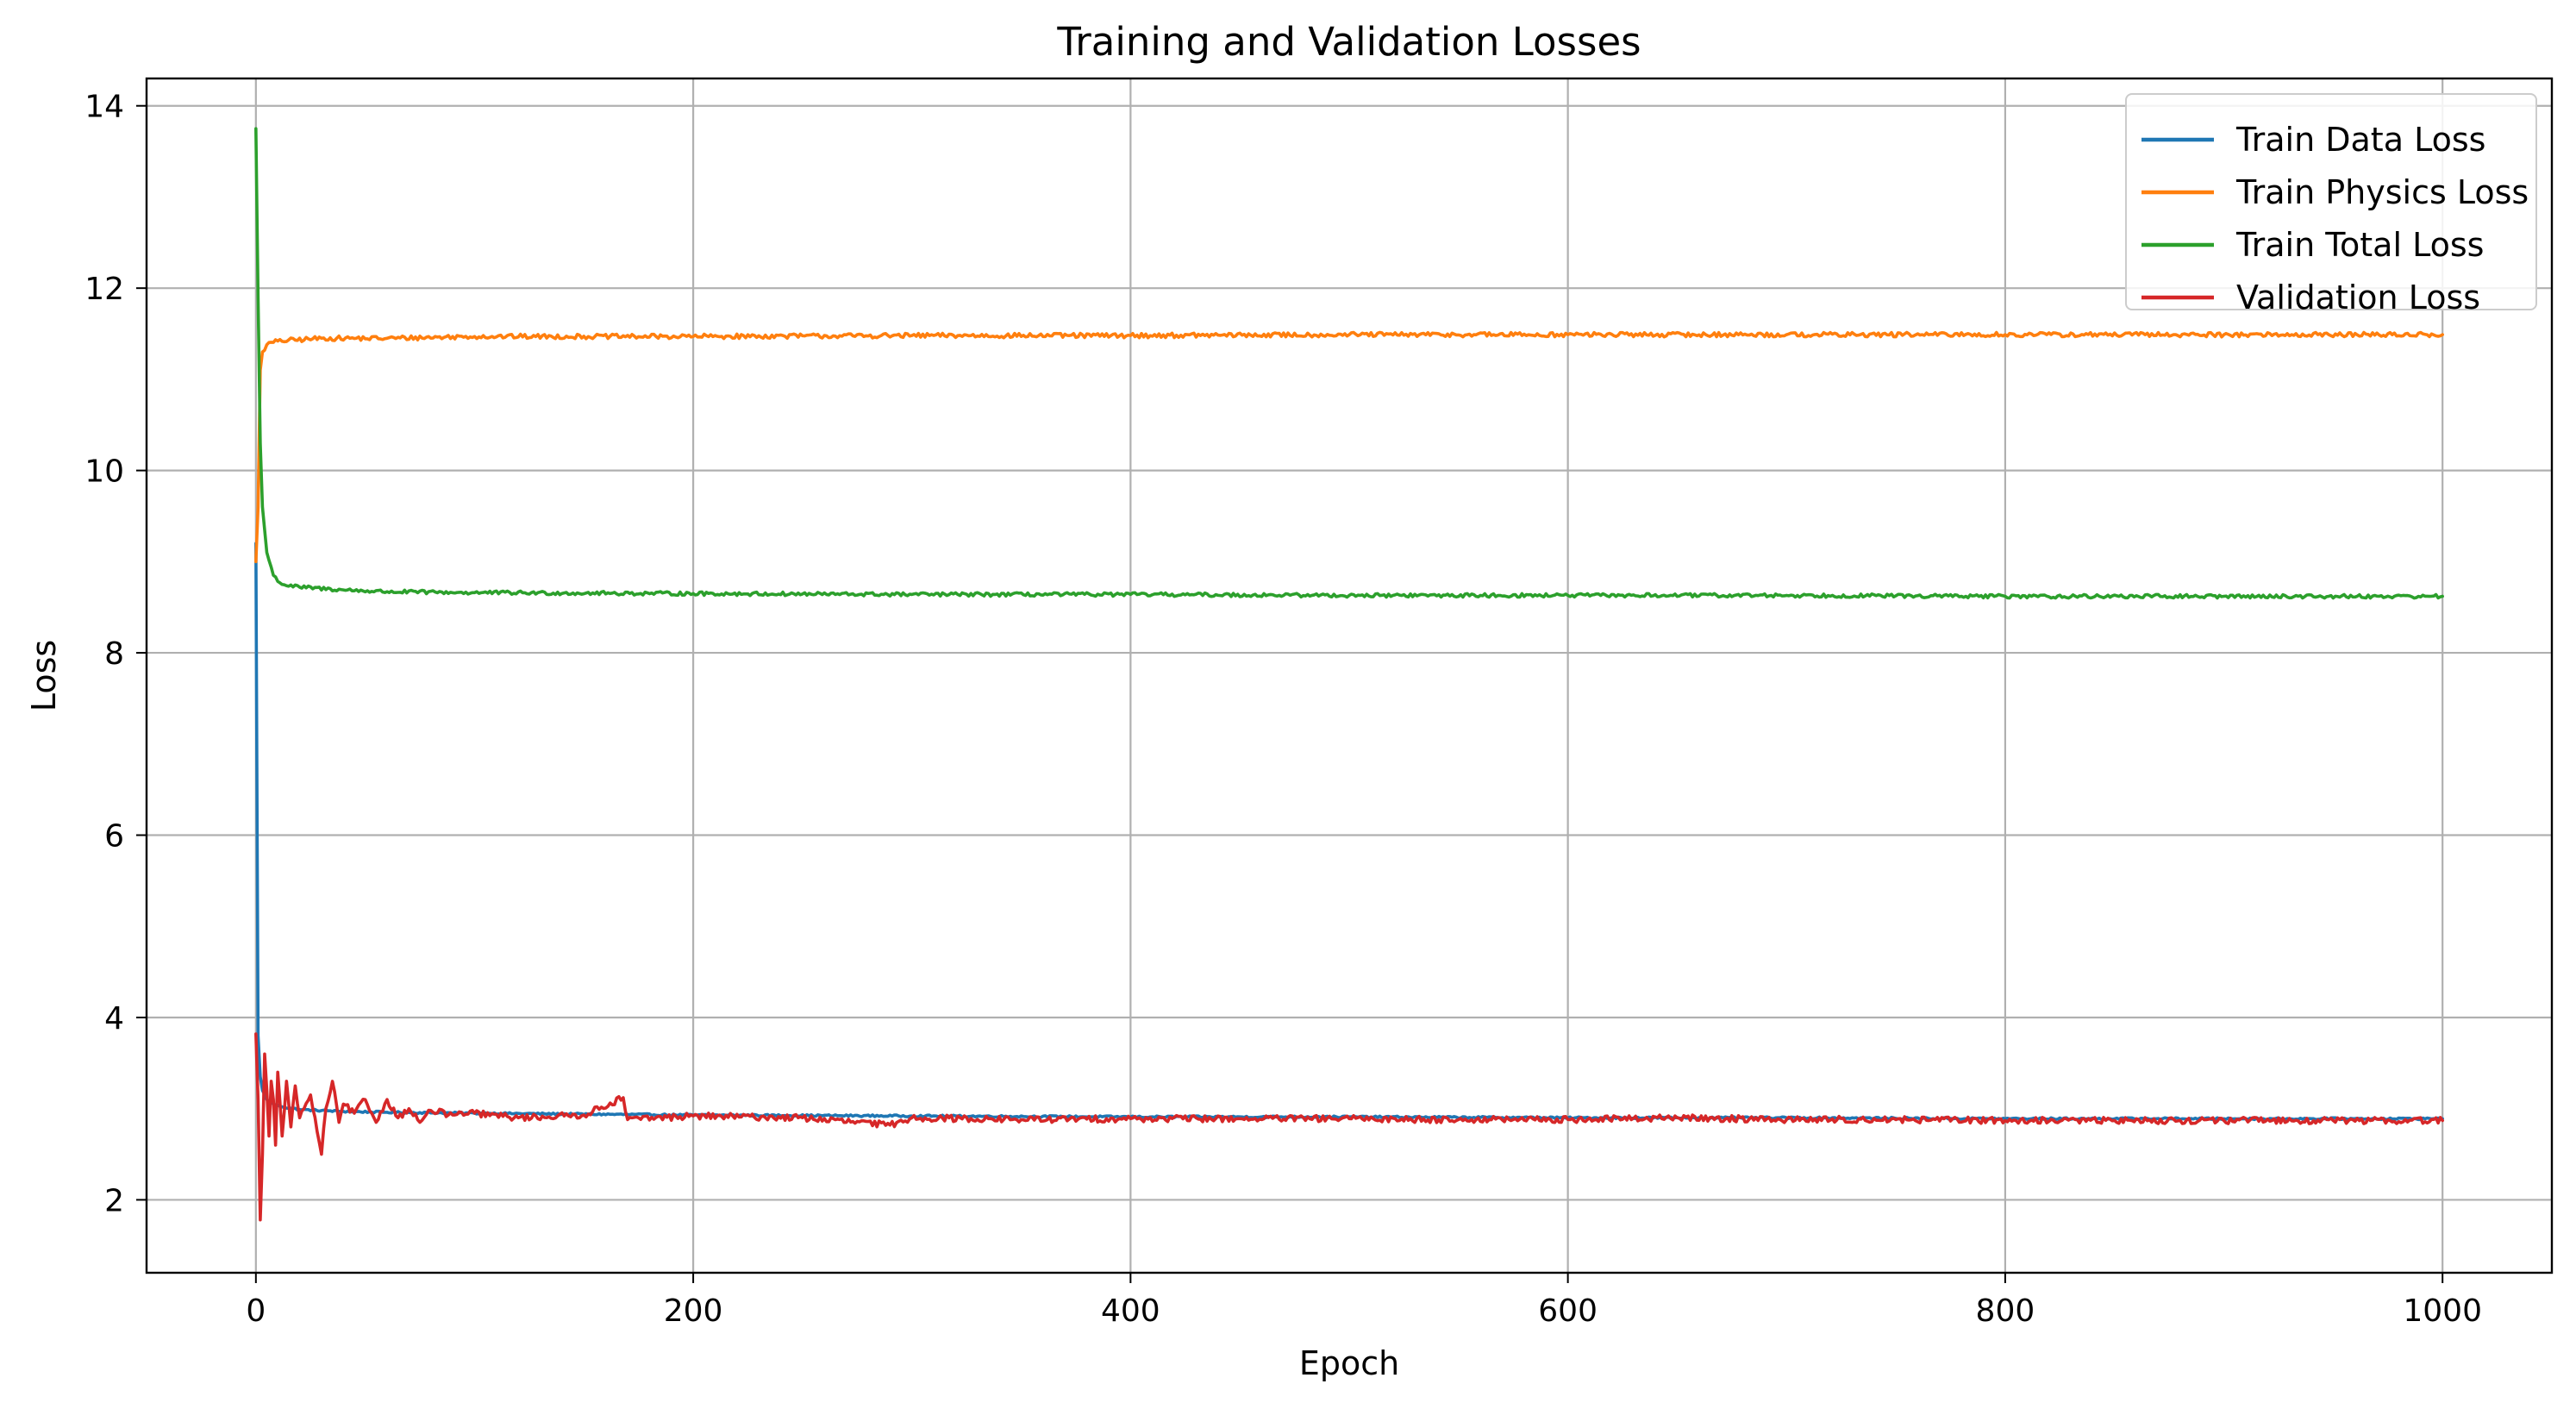  Describe the element at coordinates (2006, 1311) in the screenshot. I see `x-tick-label: 800` at that location.